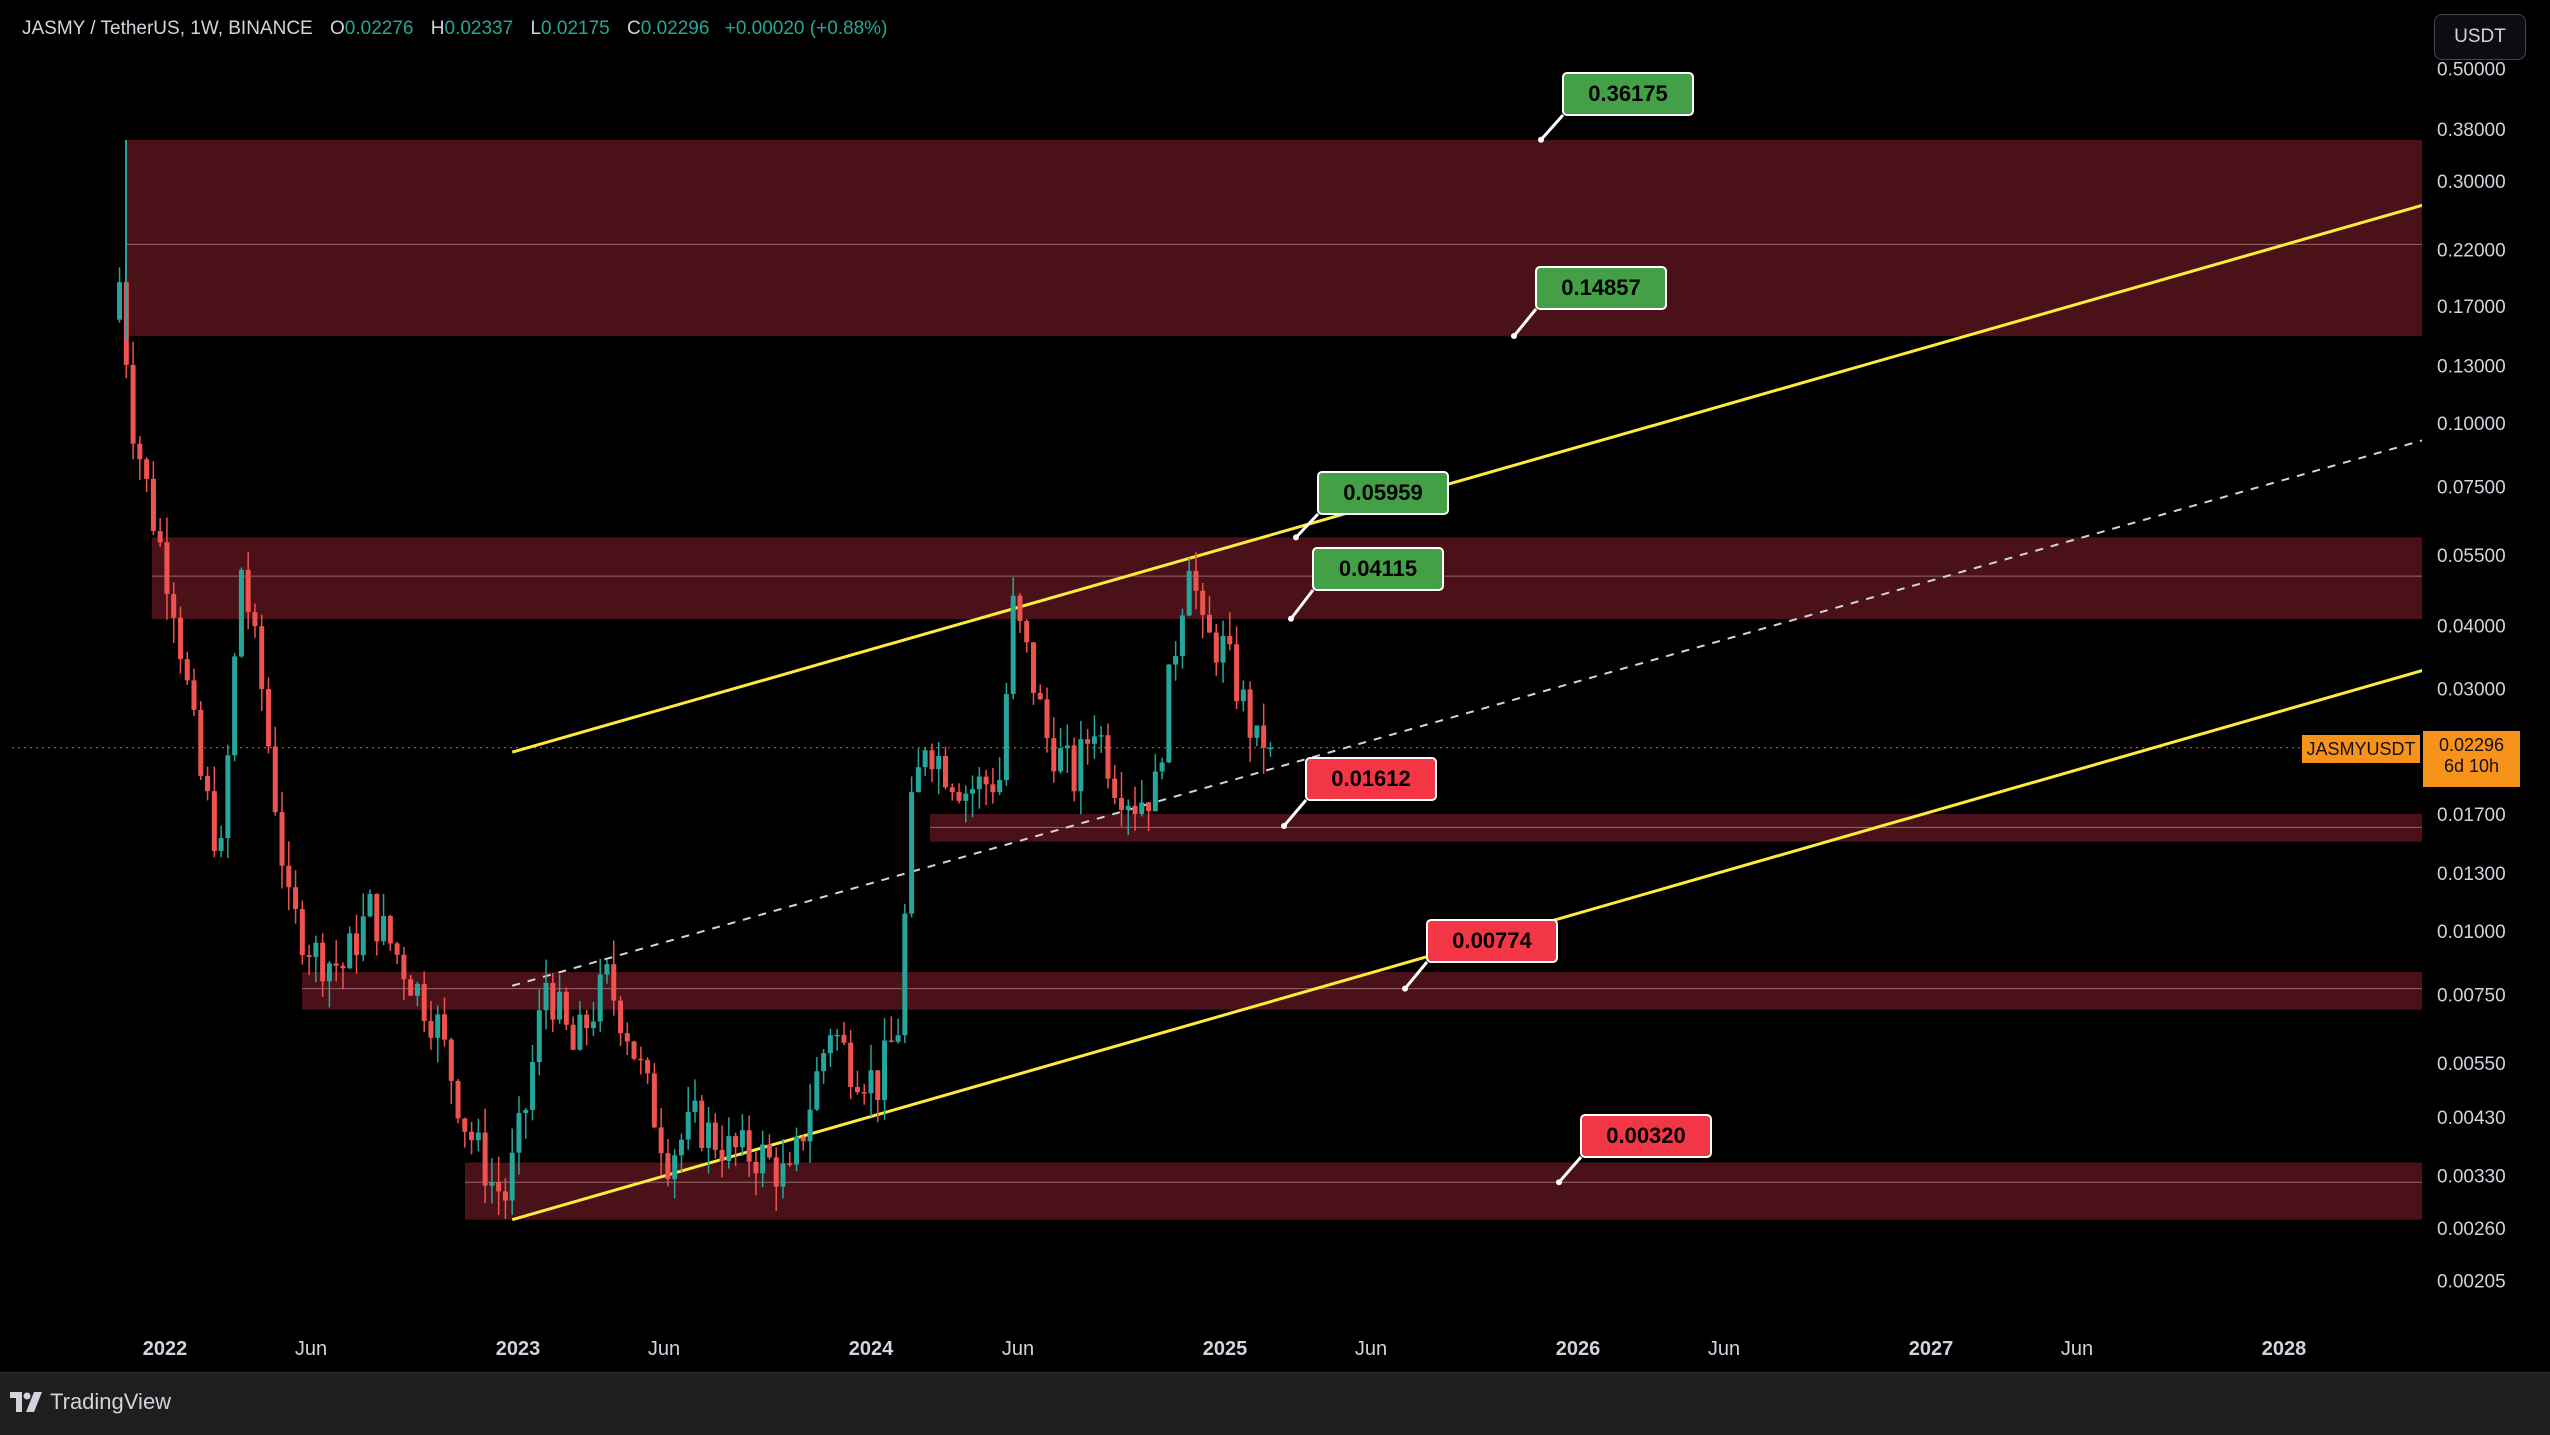 This screenshot has width=2550, height=1435. Describe the element at coordinates (2471, 130) in the screenshot. I see `y-tick-label: 0.38000` at that location.